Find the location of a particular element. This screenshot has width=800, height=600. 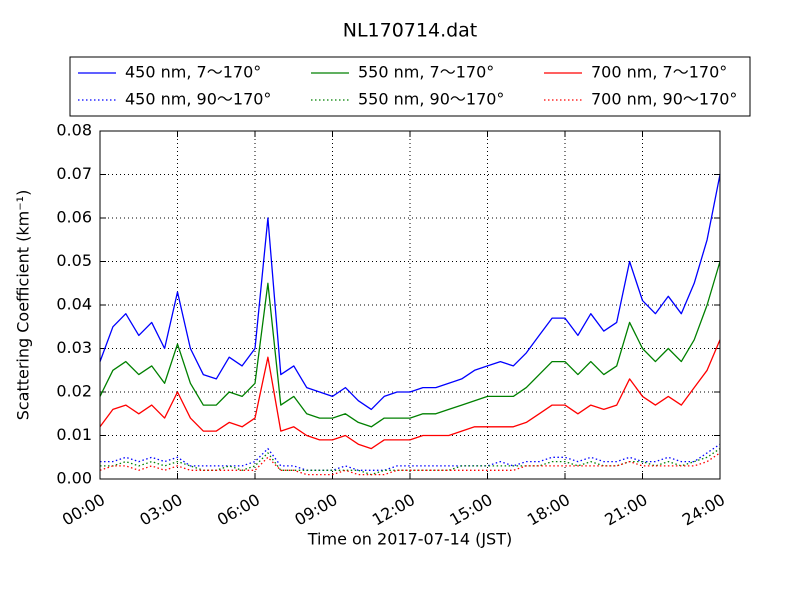

legend-label: 450 nm, 90～170° is located at coordinates (198, 99).